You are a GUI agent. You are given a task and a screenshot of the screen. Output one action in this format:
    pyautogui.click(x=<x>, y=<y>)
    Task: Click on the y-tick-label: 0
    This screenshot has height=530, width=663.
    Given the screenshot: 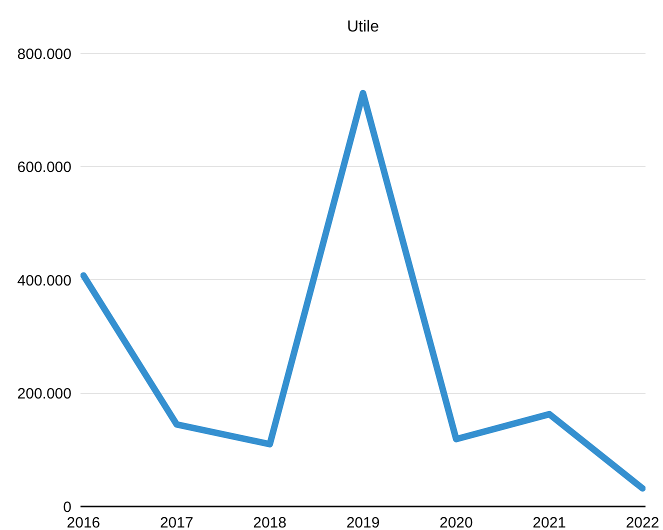 What is the action you would take?
    pyautogui.click(x=67, y=507)
    